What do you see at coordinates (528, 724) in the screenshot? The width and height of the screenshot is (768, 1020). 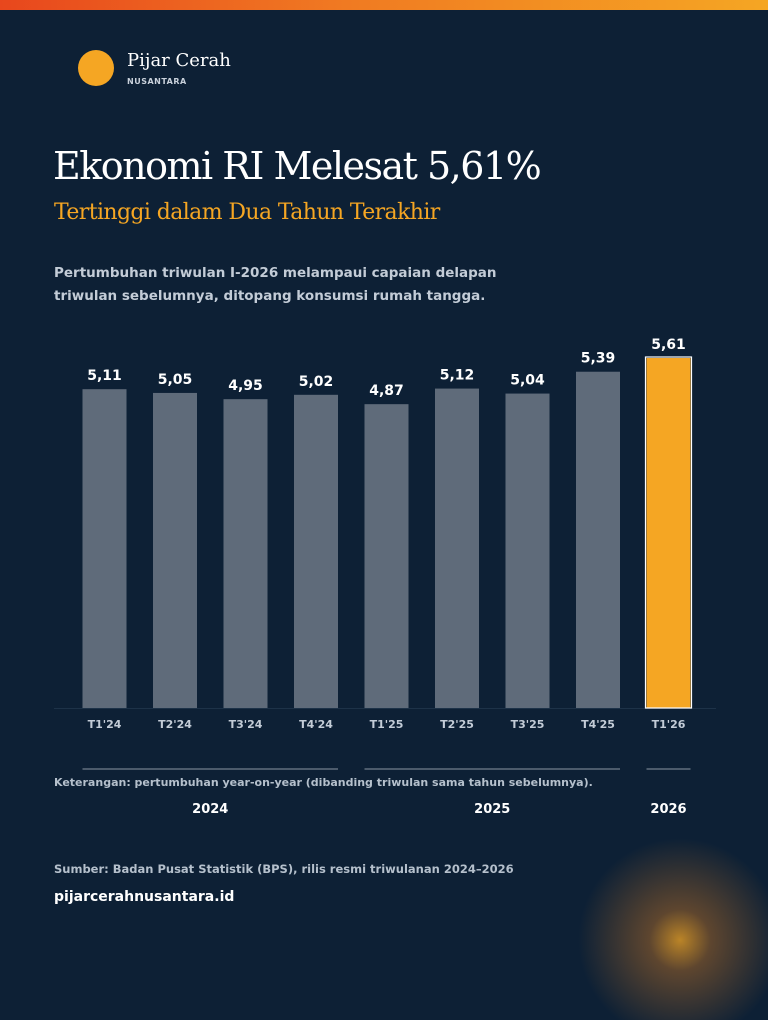 I see `category-label-6: T3'25` at bounding box center [528, 724].